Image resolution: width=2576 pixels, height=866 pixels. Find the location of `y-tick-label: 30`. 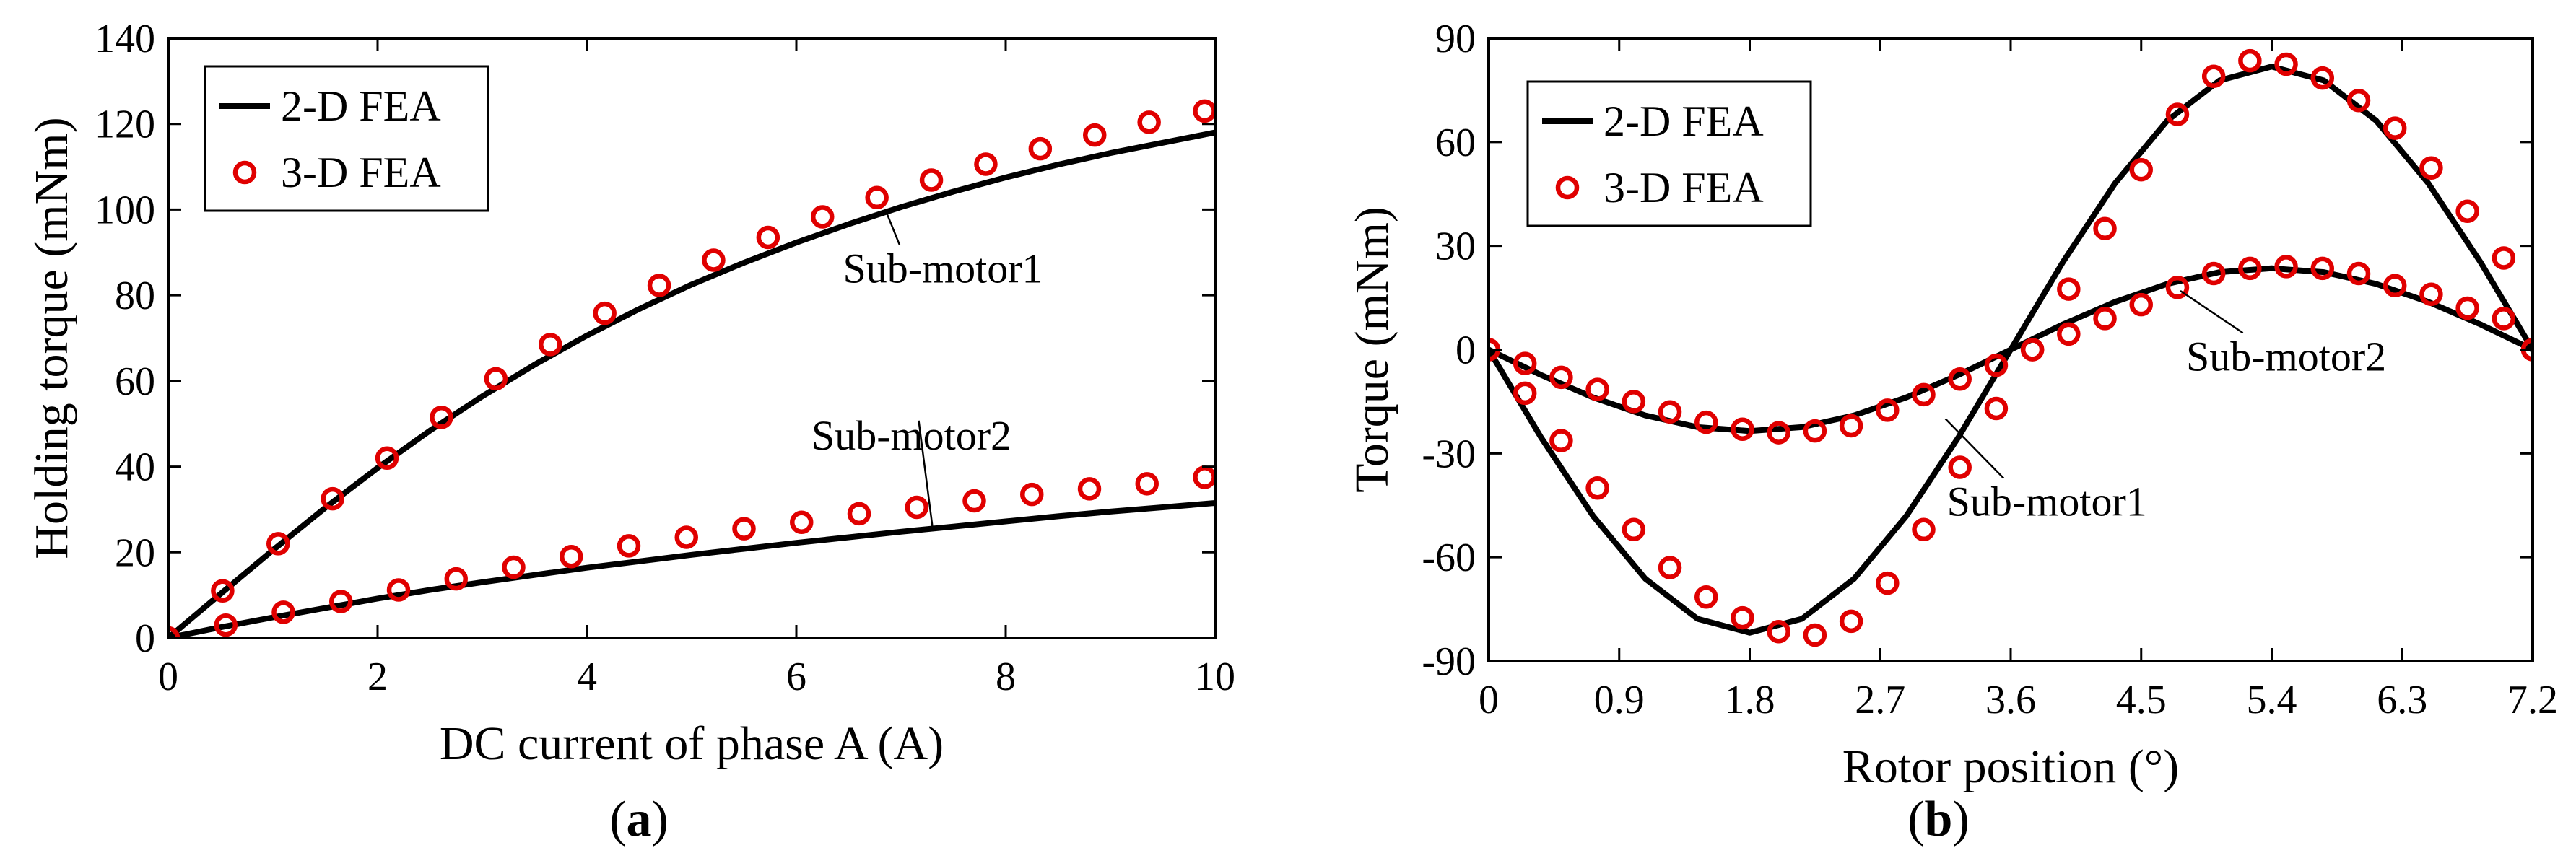

y-tick-label: 30 is located at coordinates (1455, 246).